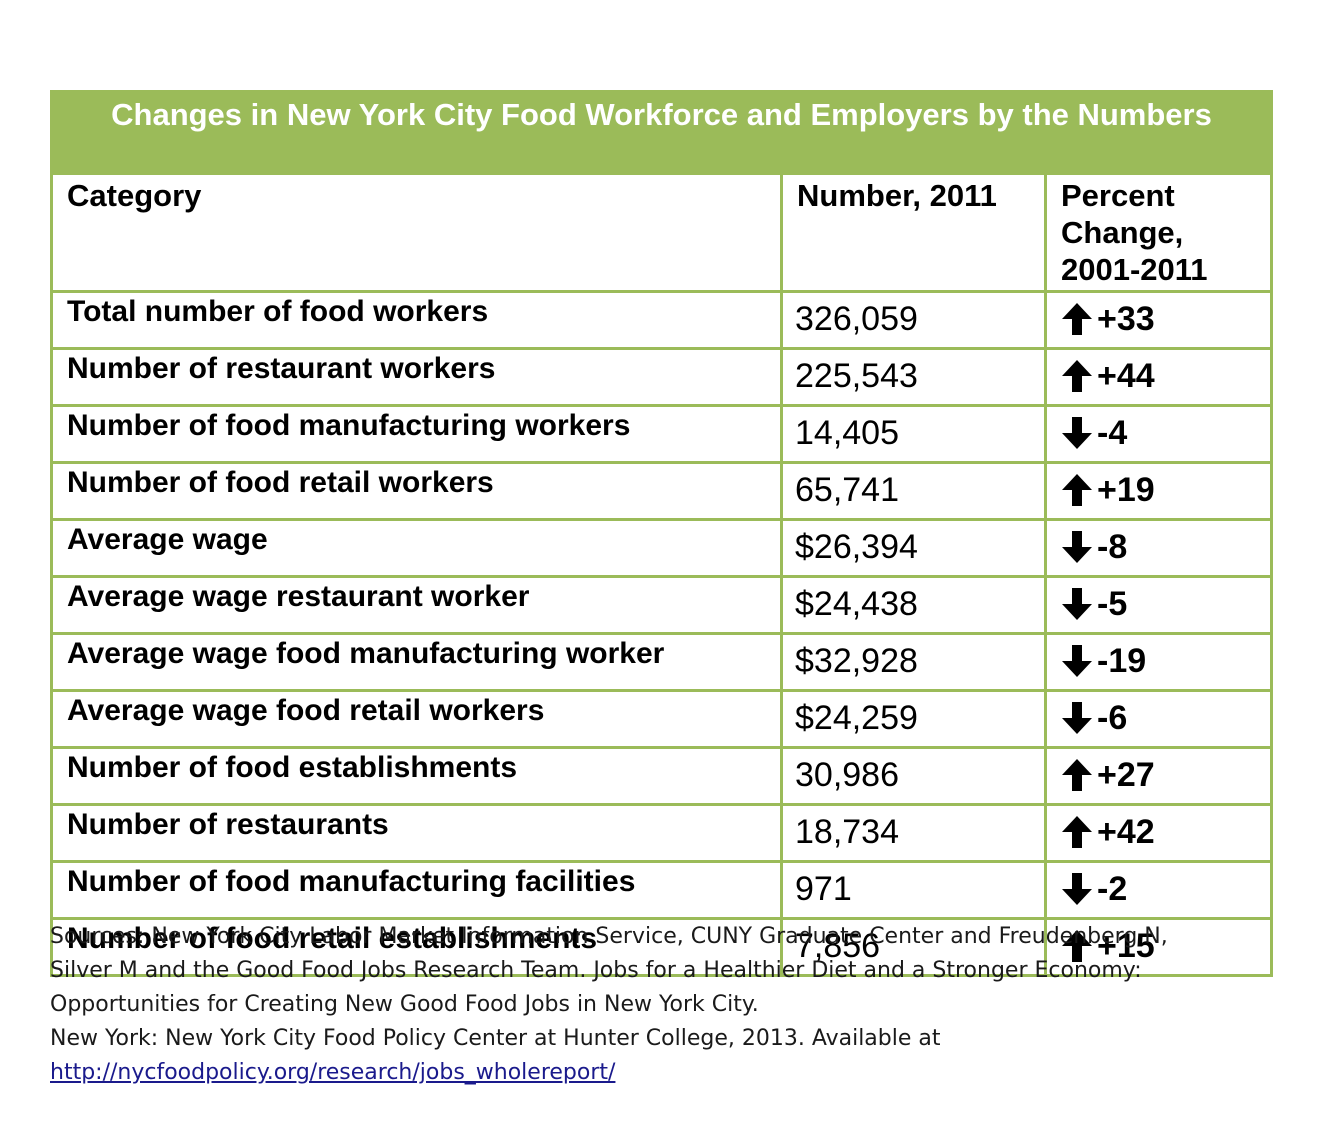 The image size is (1336, 1122). I want to click on row-percent-change: +27, so click(1158, 776).